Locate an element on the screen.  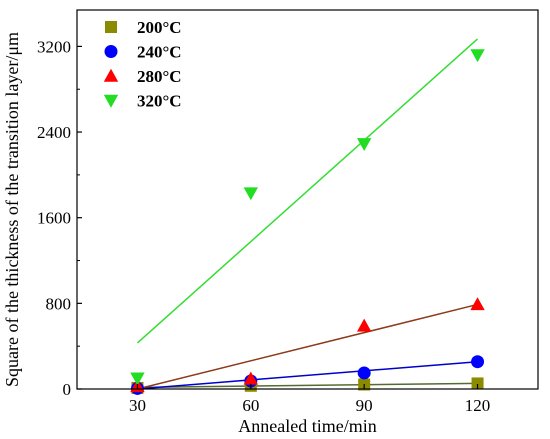
y-tick-label-0: 0 is located at coordinates (67, 389).